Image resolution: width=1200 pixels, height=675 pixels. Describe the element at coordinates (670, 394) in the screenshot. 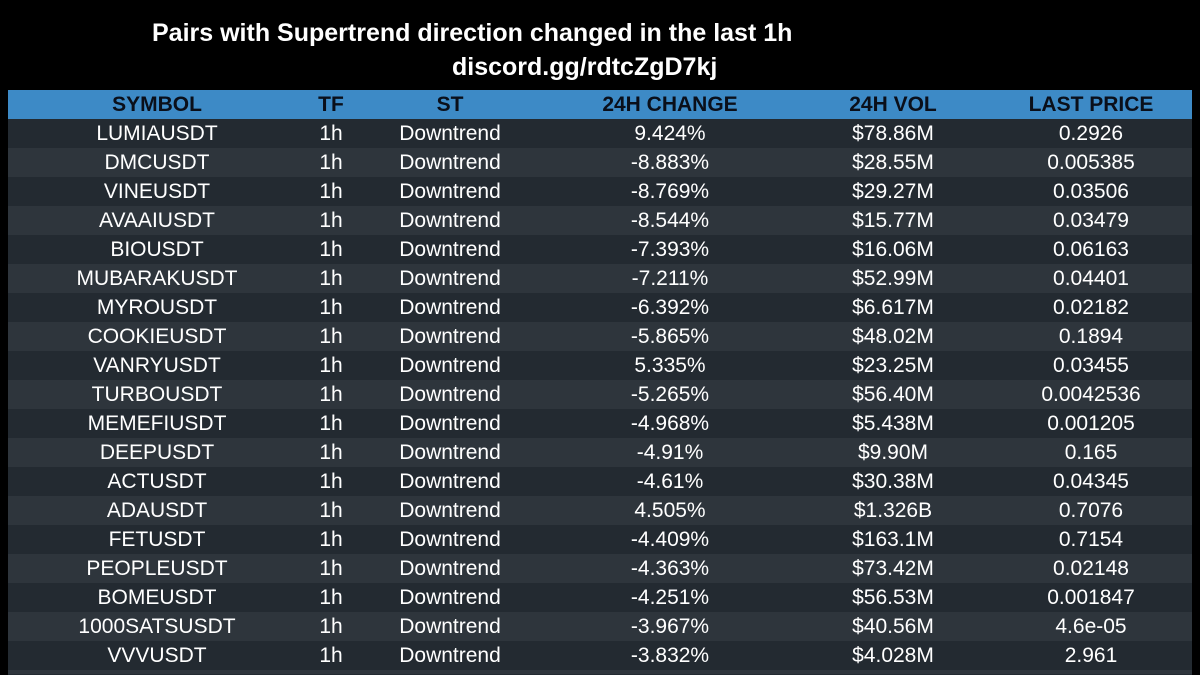

I see `cell-24h-change: -5.265%` at that location.